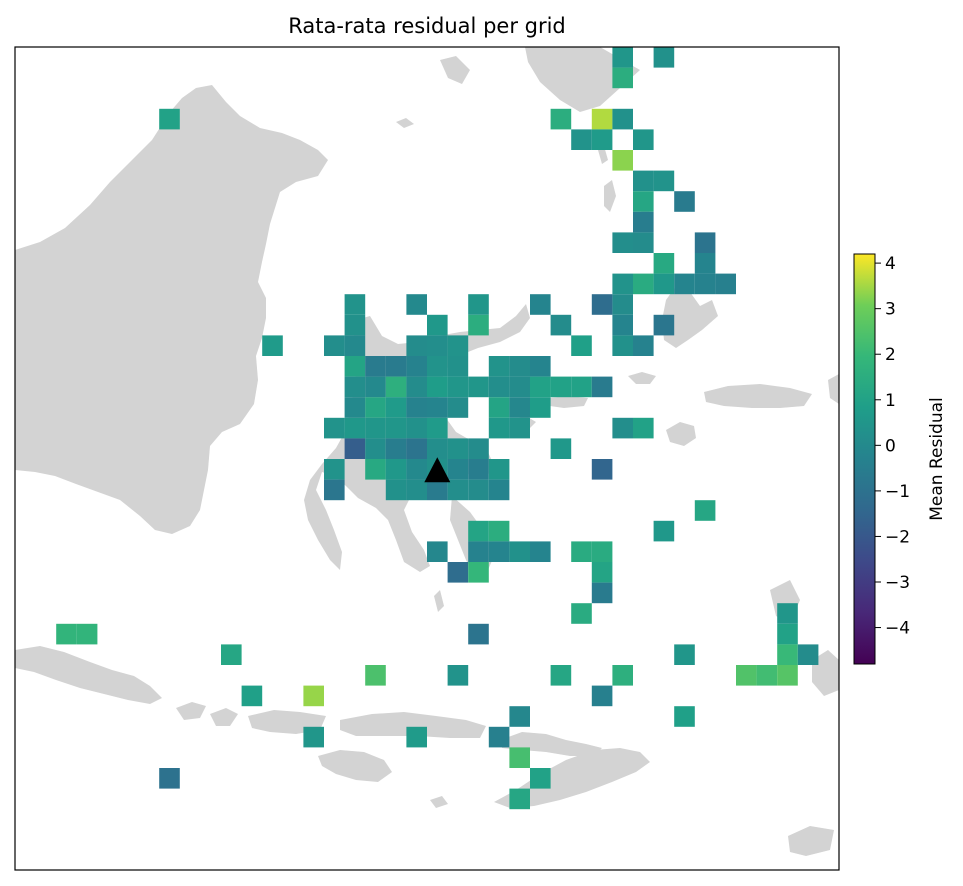  Describe the element at coordinates (937, 459) in the screenshot. I see `colorbar-label: Mean Residual` at that location.